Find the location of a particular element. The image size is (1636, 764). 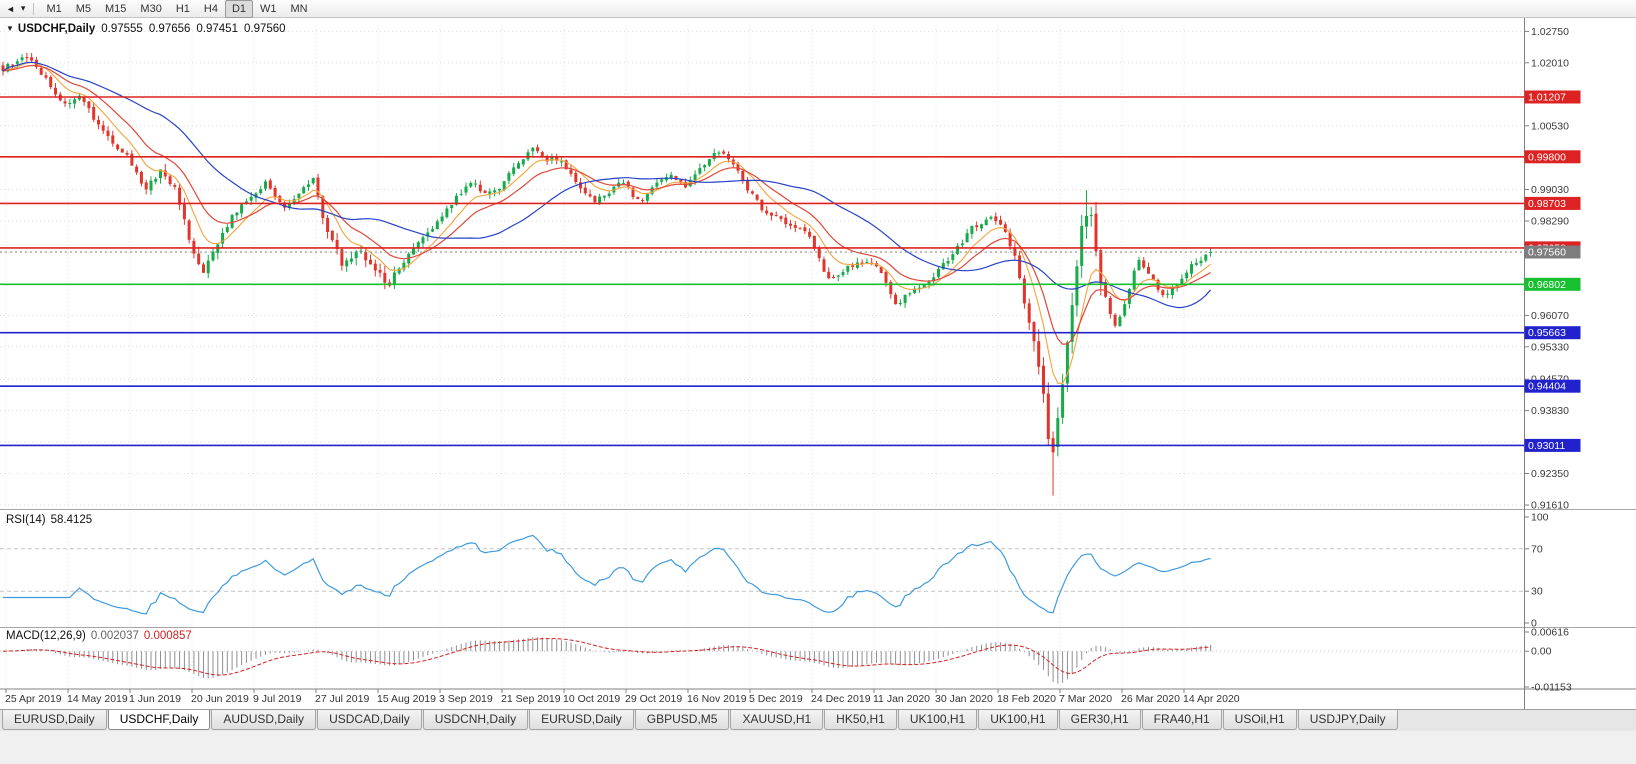

svg-text: 9 Jul 2019 is located at coordinates (277, 699).